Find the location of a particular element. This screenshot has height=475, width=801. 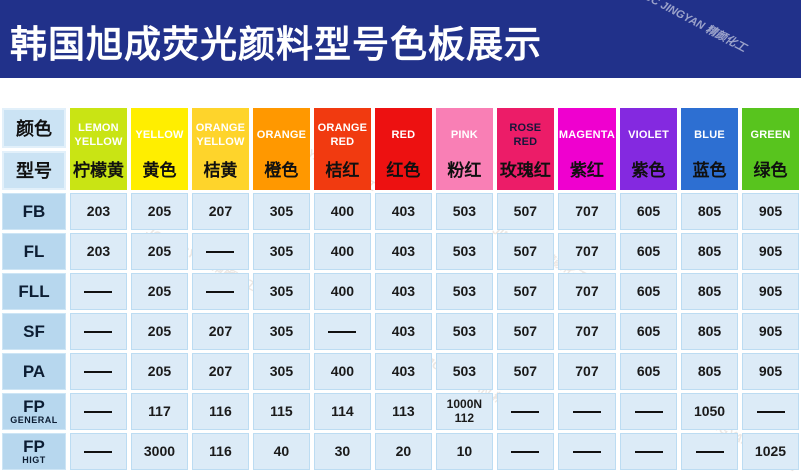

row-sublabel-text: HIGT is located at coordinates (34, 460).